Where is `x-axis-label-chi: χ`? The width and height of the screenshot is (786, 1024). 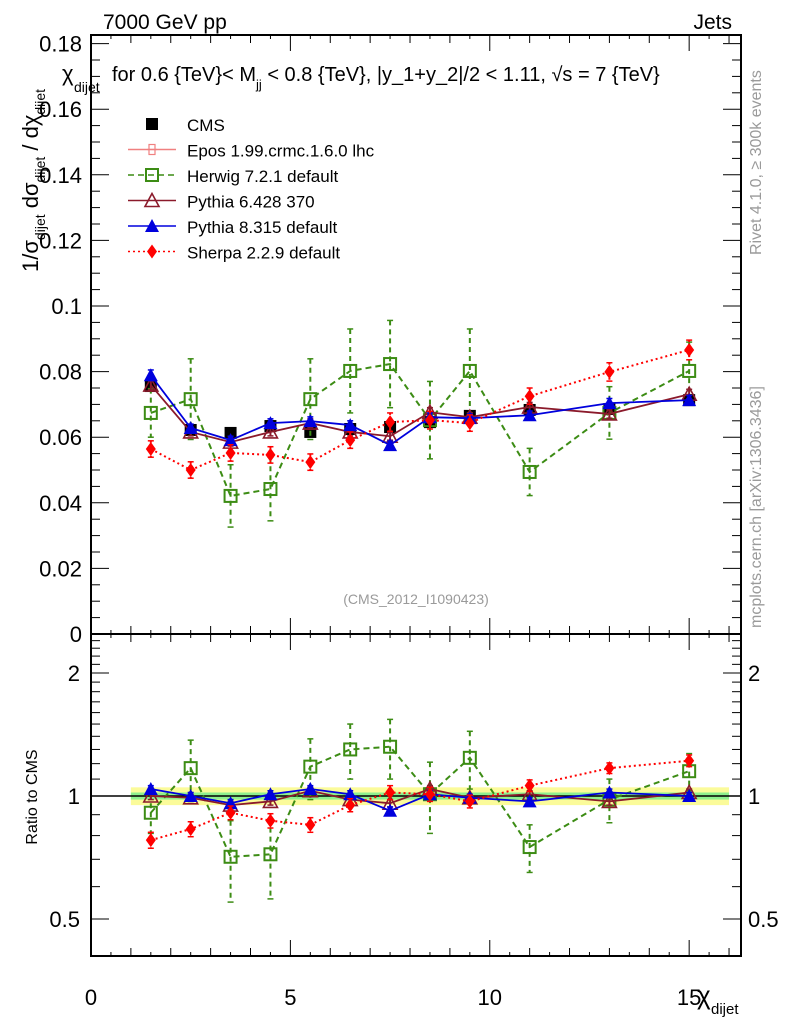 x-axis-label-chi: χ is located at coordinates (704, 995).